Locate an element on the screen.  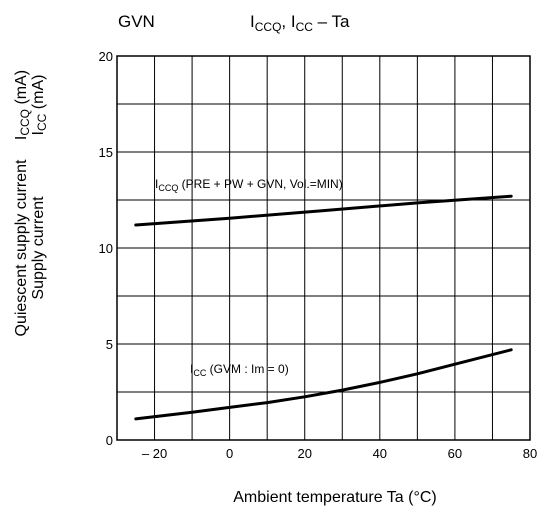
y-tick-label: 20 is located at coordinates (106, 56).